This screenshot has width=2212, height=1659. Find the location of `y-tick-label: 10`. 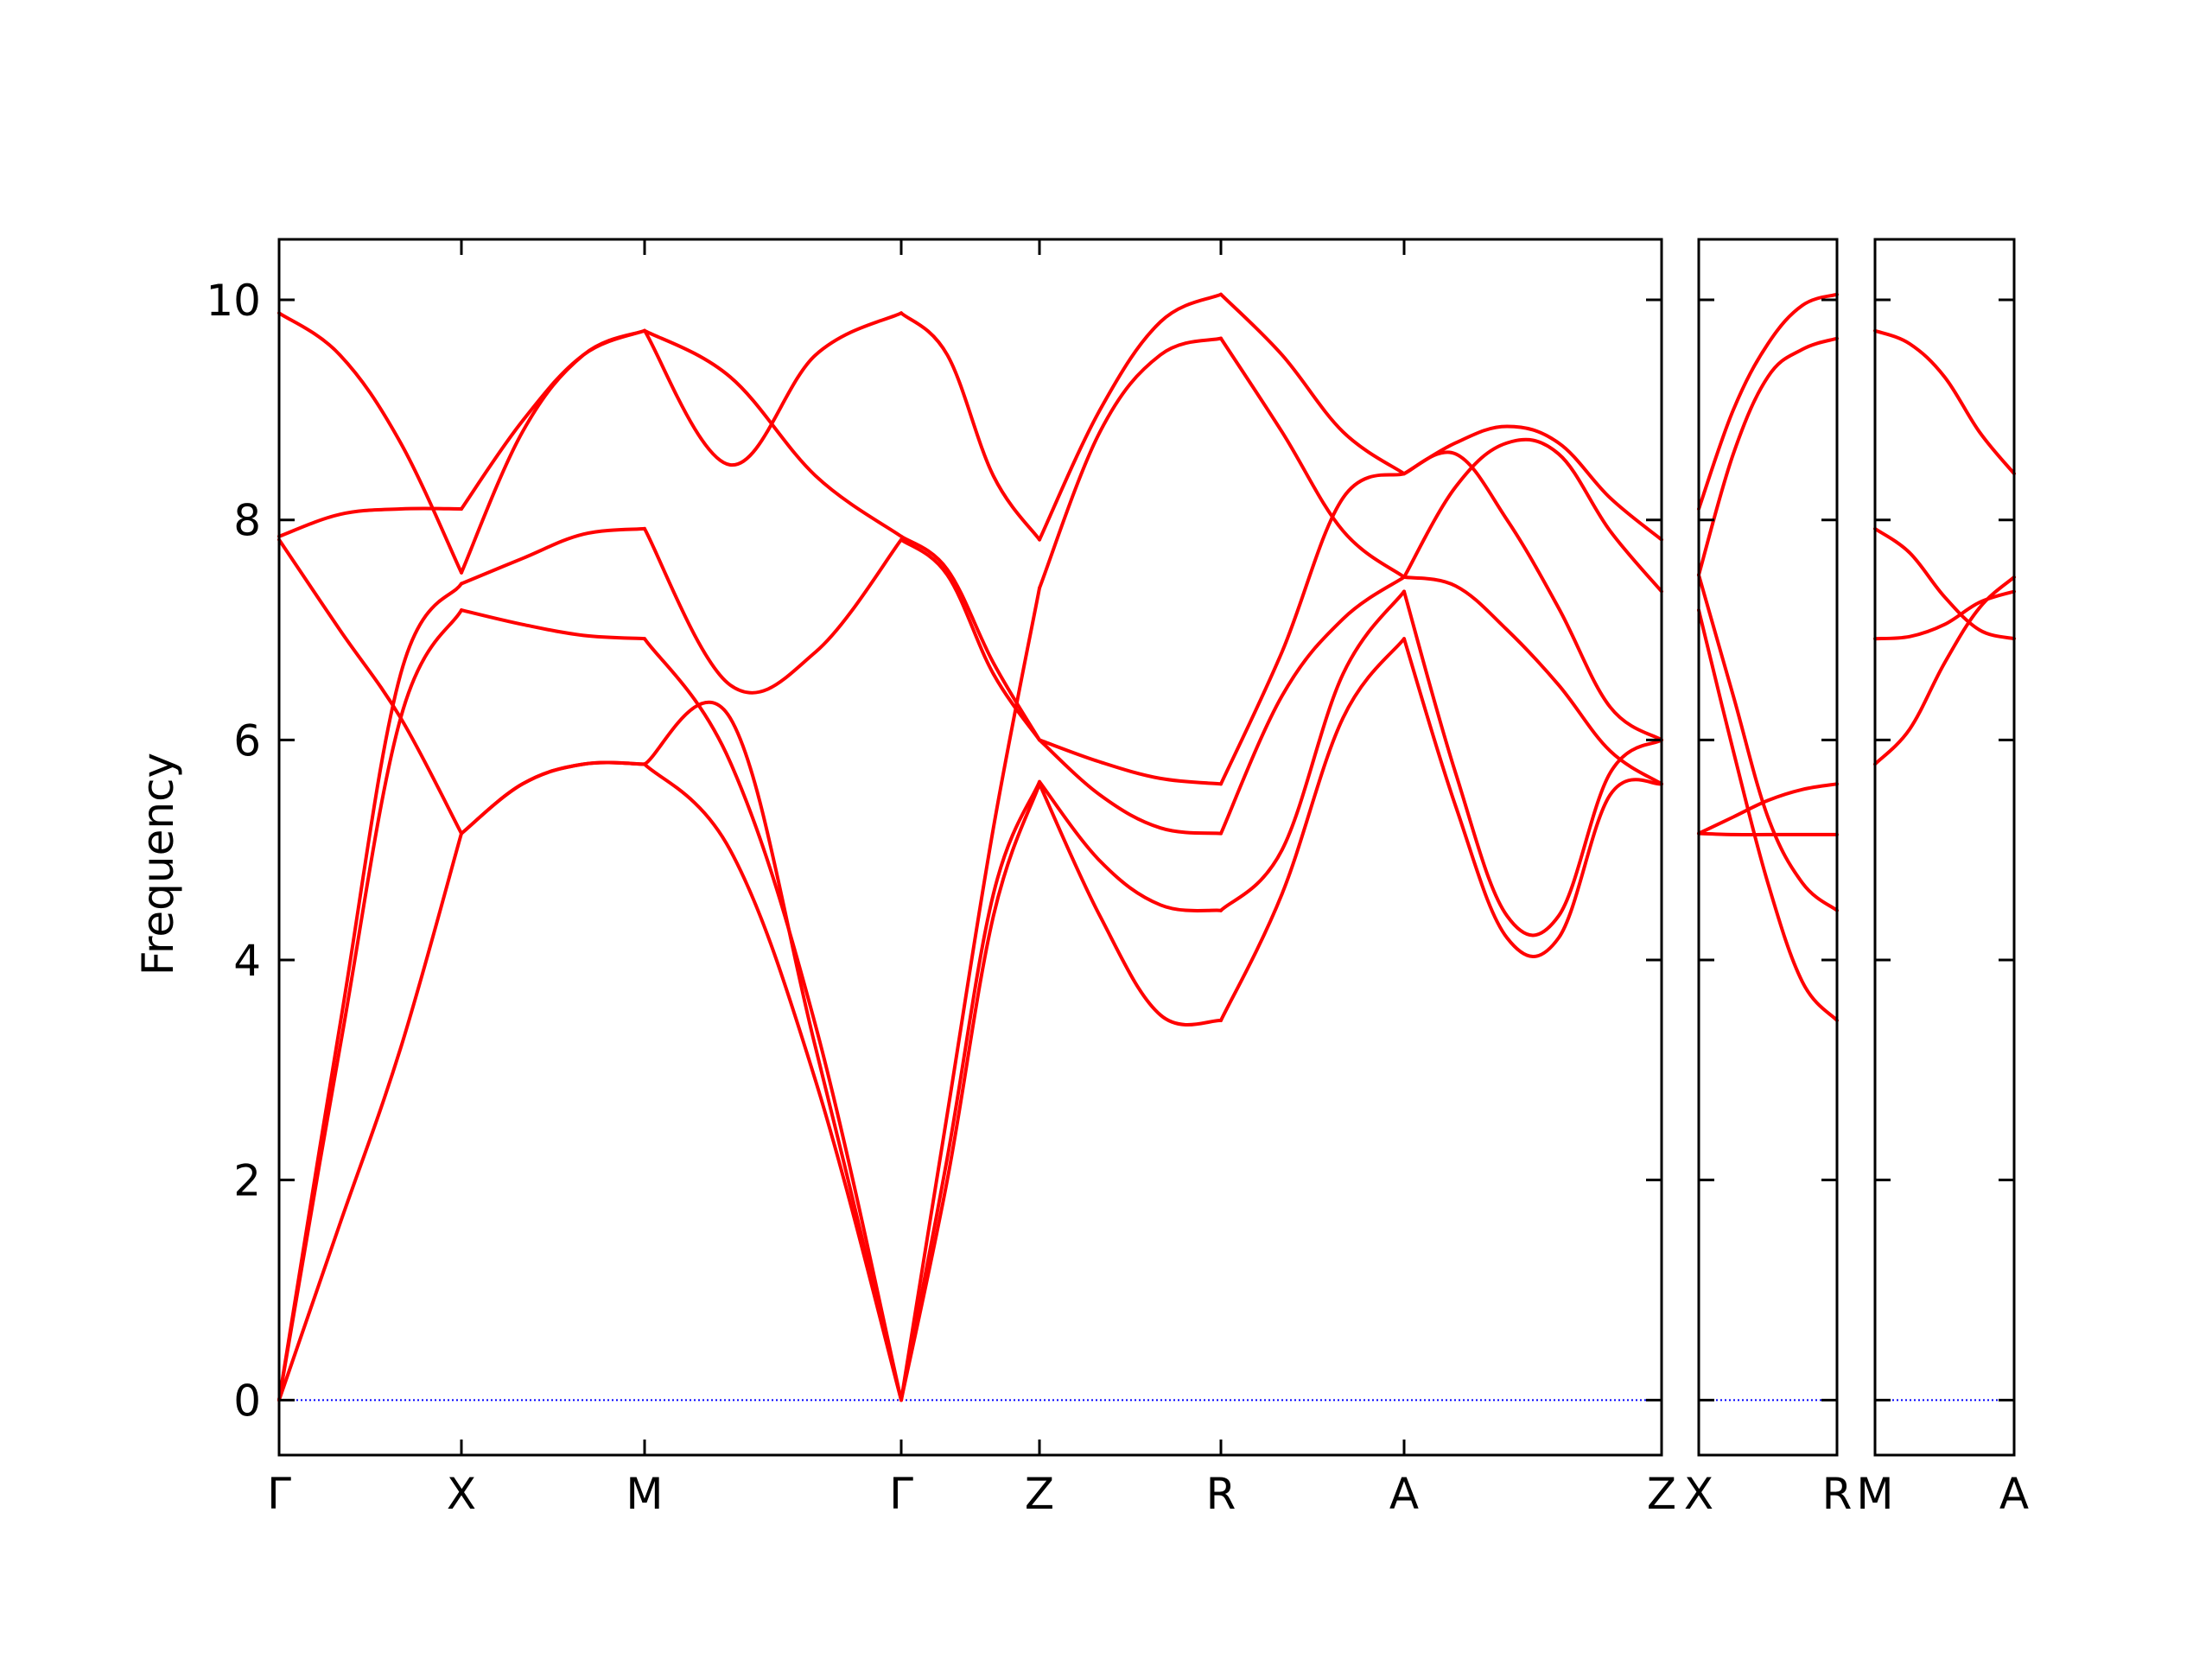

y-tick-label: 10 is located at coordinates (233, 301).